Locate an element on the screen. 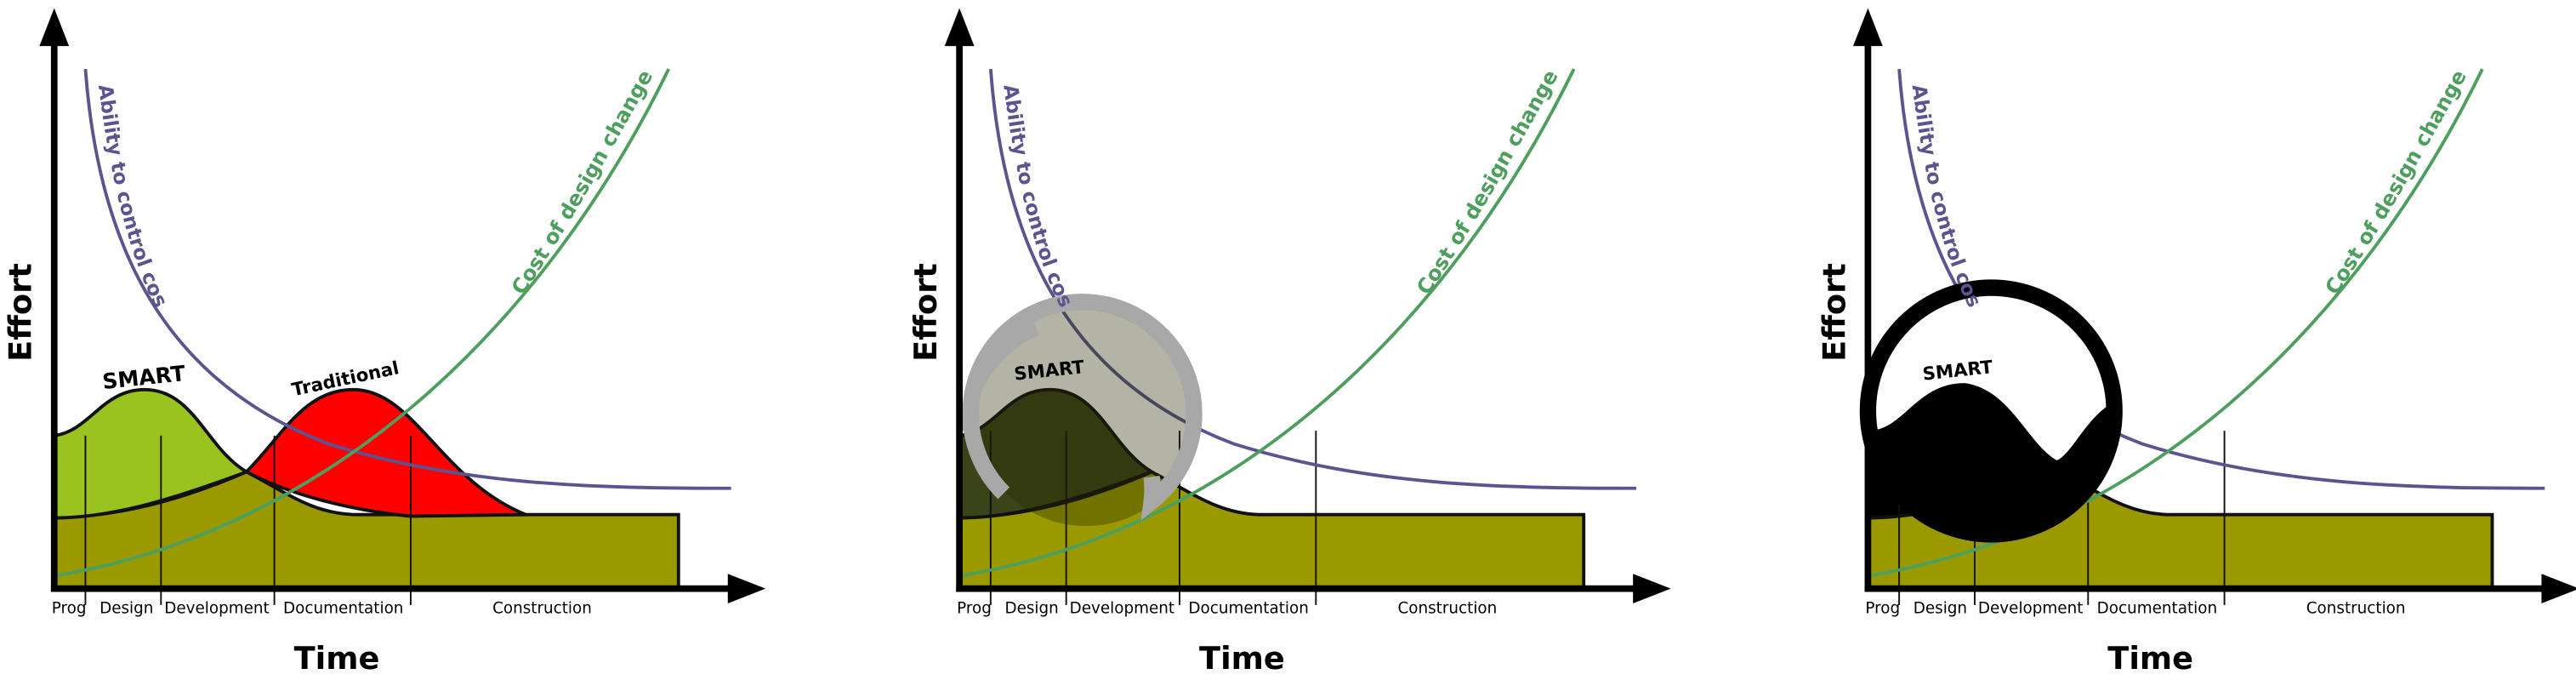  focus-shade is located at coordinates (1086, 414).